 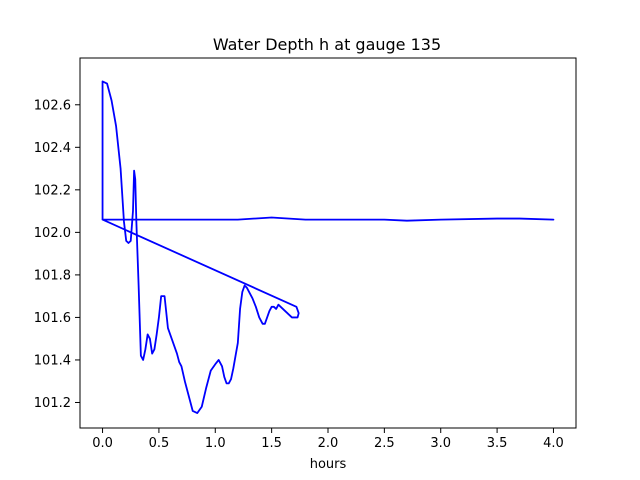 I want to click on y-tick-label: 101.2, so click(x=52, y=403).